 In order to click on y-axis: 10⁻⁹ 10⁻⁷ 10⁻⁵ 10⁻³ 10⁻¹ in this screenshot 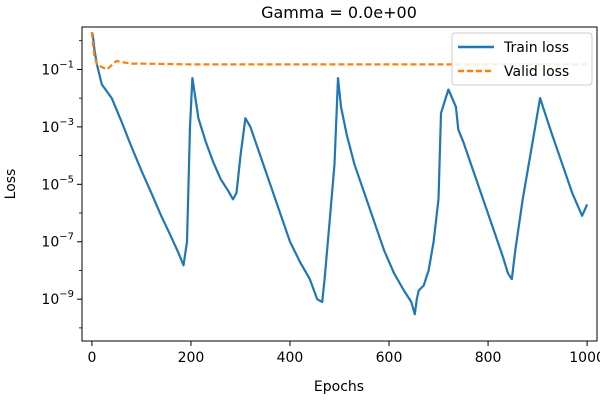, I will do `click(61, 184)`.